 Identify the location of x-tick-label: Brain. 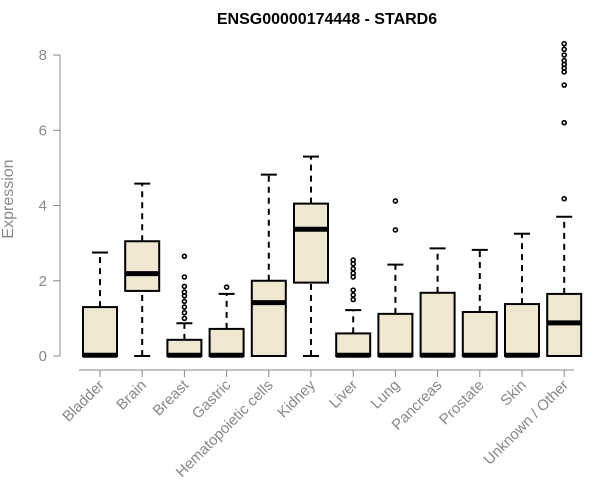
(131, 395).